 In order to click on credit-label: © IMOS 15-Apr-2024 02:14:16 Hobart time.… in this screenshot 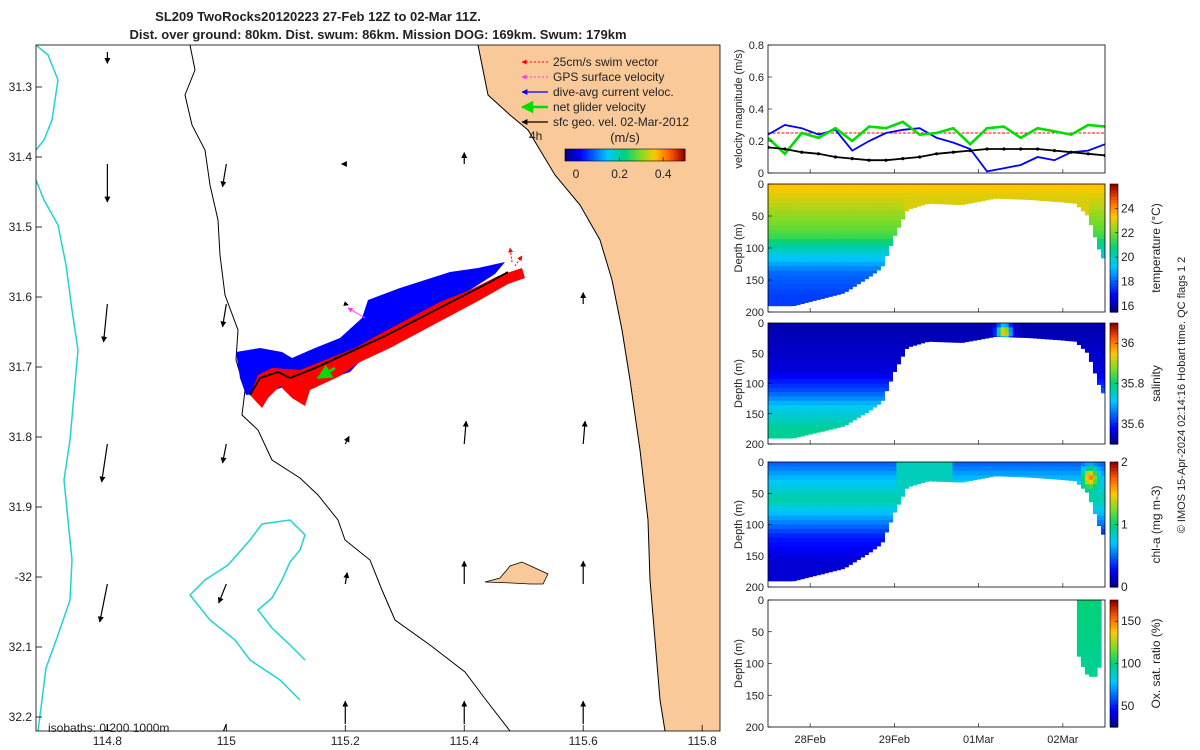, I will do `click(1182, 395)`.